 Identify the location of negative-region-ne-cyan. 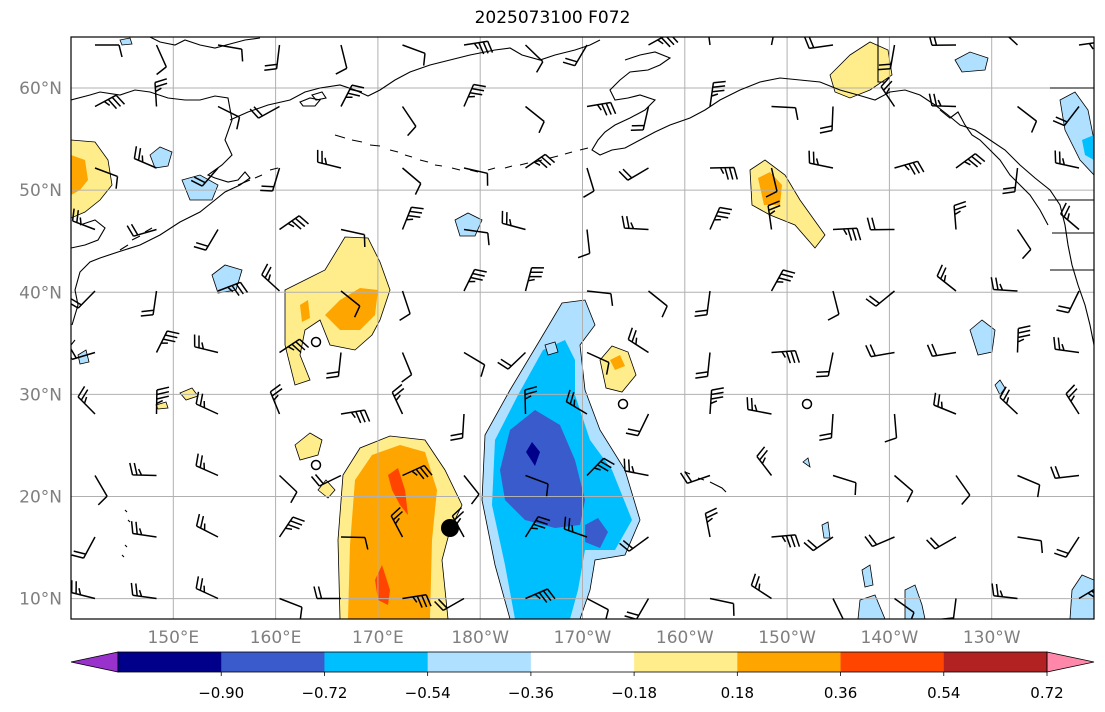
(1088, 147).